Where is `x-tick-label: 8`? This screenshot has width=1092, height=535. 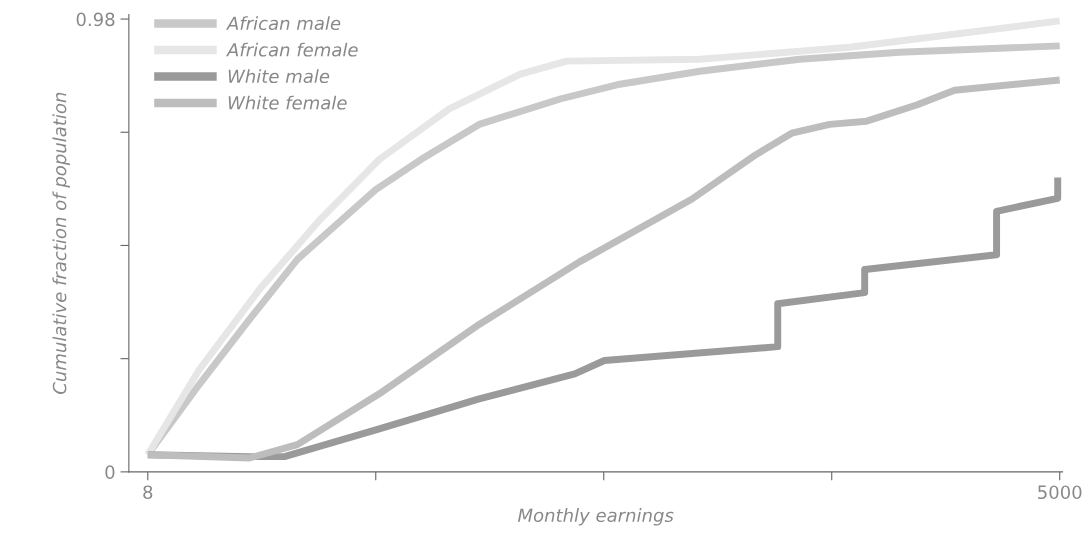 x-tick-label: 8 is located at coordinates (148, 492).